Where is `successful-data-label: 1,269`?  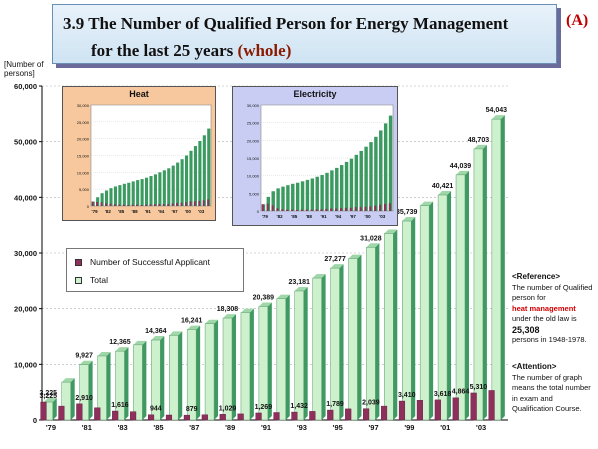 successful-data-label: 1,269 is located at coordinates (264, 407).